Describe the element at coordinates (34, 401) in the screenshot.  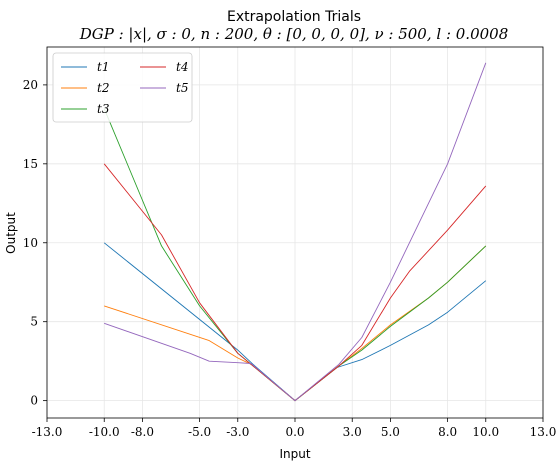
I see `y-tick-label: 0` at that location.